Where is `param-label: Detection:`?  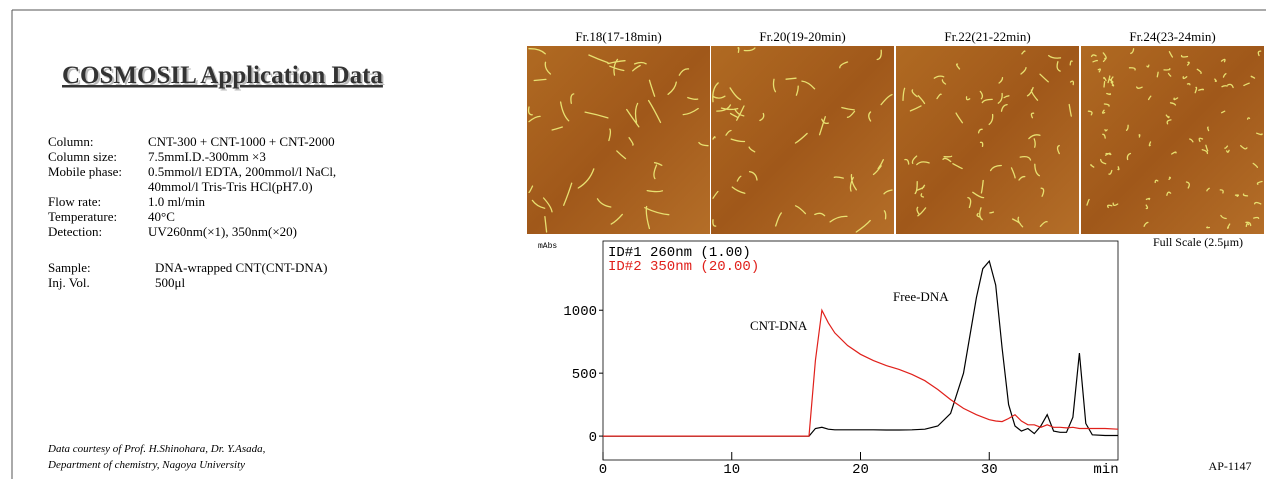
param-label: Detection: is located at coordinates (75, 231).